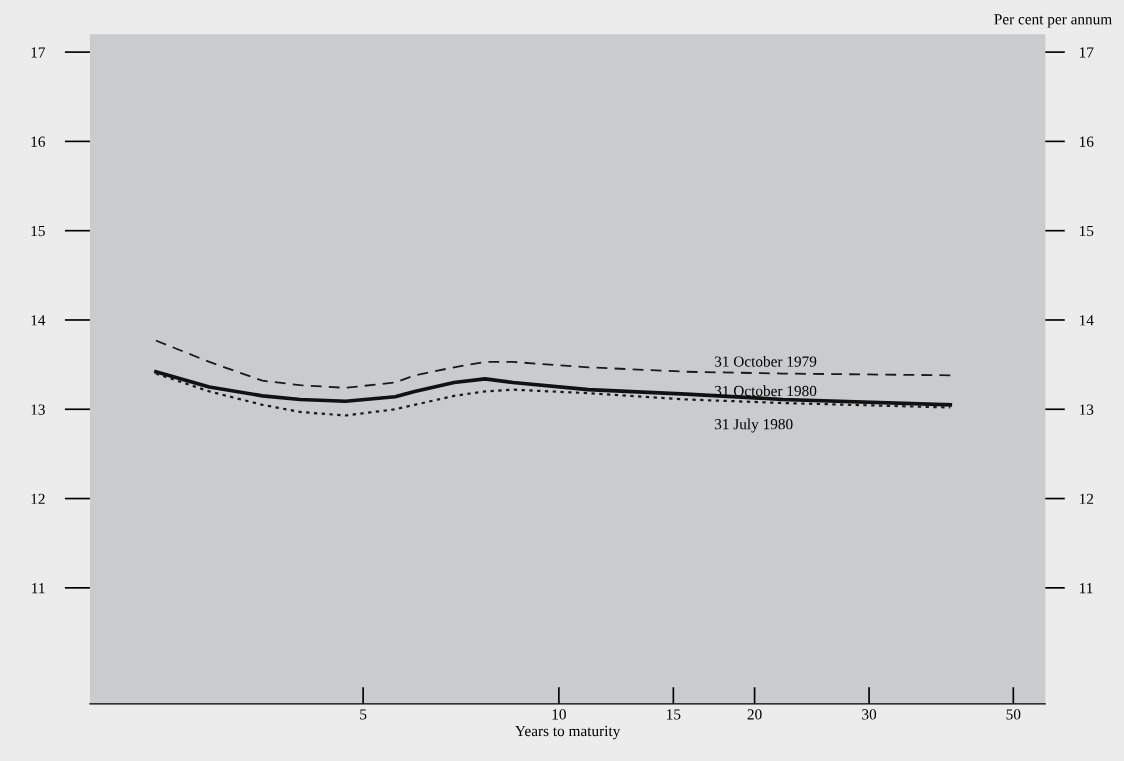 The image size is (1124, 761). What do you see at coordinates (38, 320) in the screenshot?
I see `y-tick-label: 14` at bounding box center [38, 320].